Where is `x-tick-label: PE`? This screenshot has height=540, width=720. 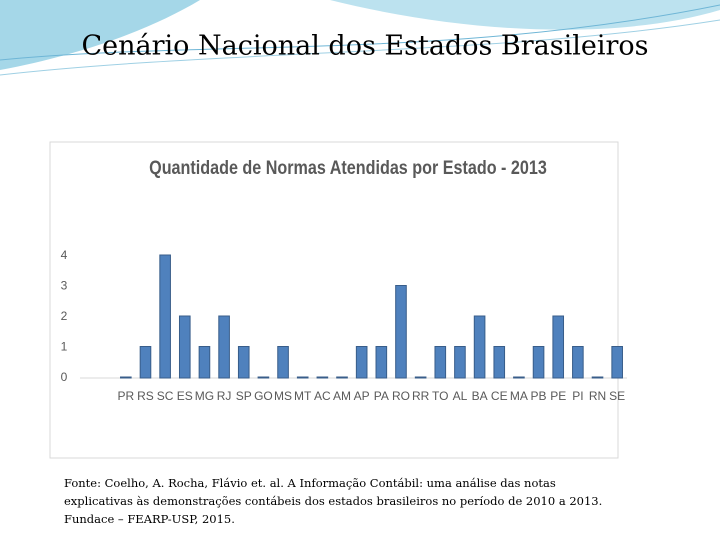
x-tick-label: PE is located at coordinates (558, 396).